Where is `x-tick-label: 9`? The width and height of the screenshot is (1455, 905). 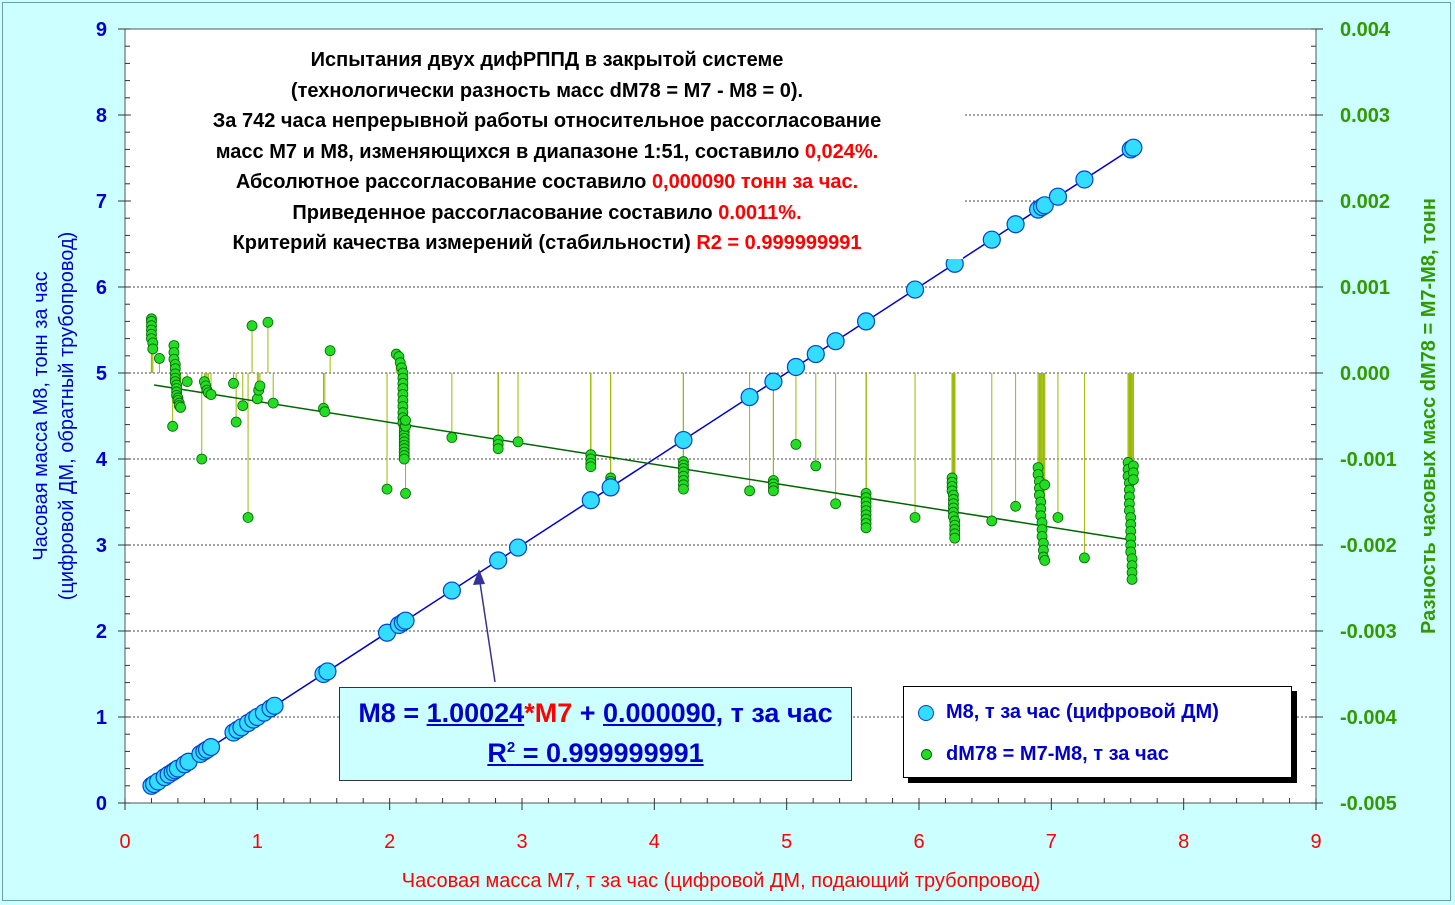
x-tick-label: 9 is located at coordinates (1315, 842).